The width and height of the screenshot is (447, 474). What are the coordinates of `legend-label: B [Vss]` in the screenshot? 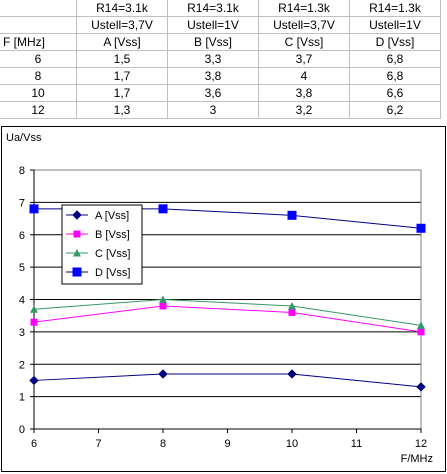 It's located at (112, 235).